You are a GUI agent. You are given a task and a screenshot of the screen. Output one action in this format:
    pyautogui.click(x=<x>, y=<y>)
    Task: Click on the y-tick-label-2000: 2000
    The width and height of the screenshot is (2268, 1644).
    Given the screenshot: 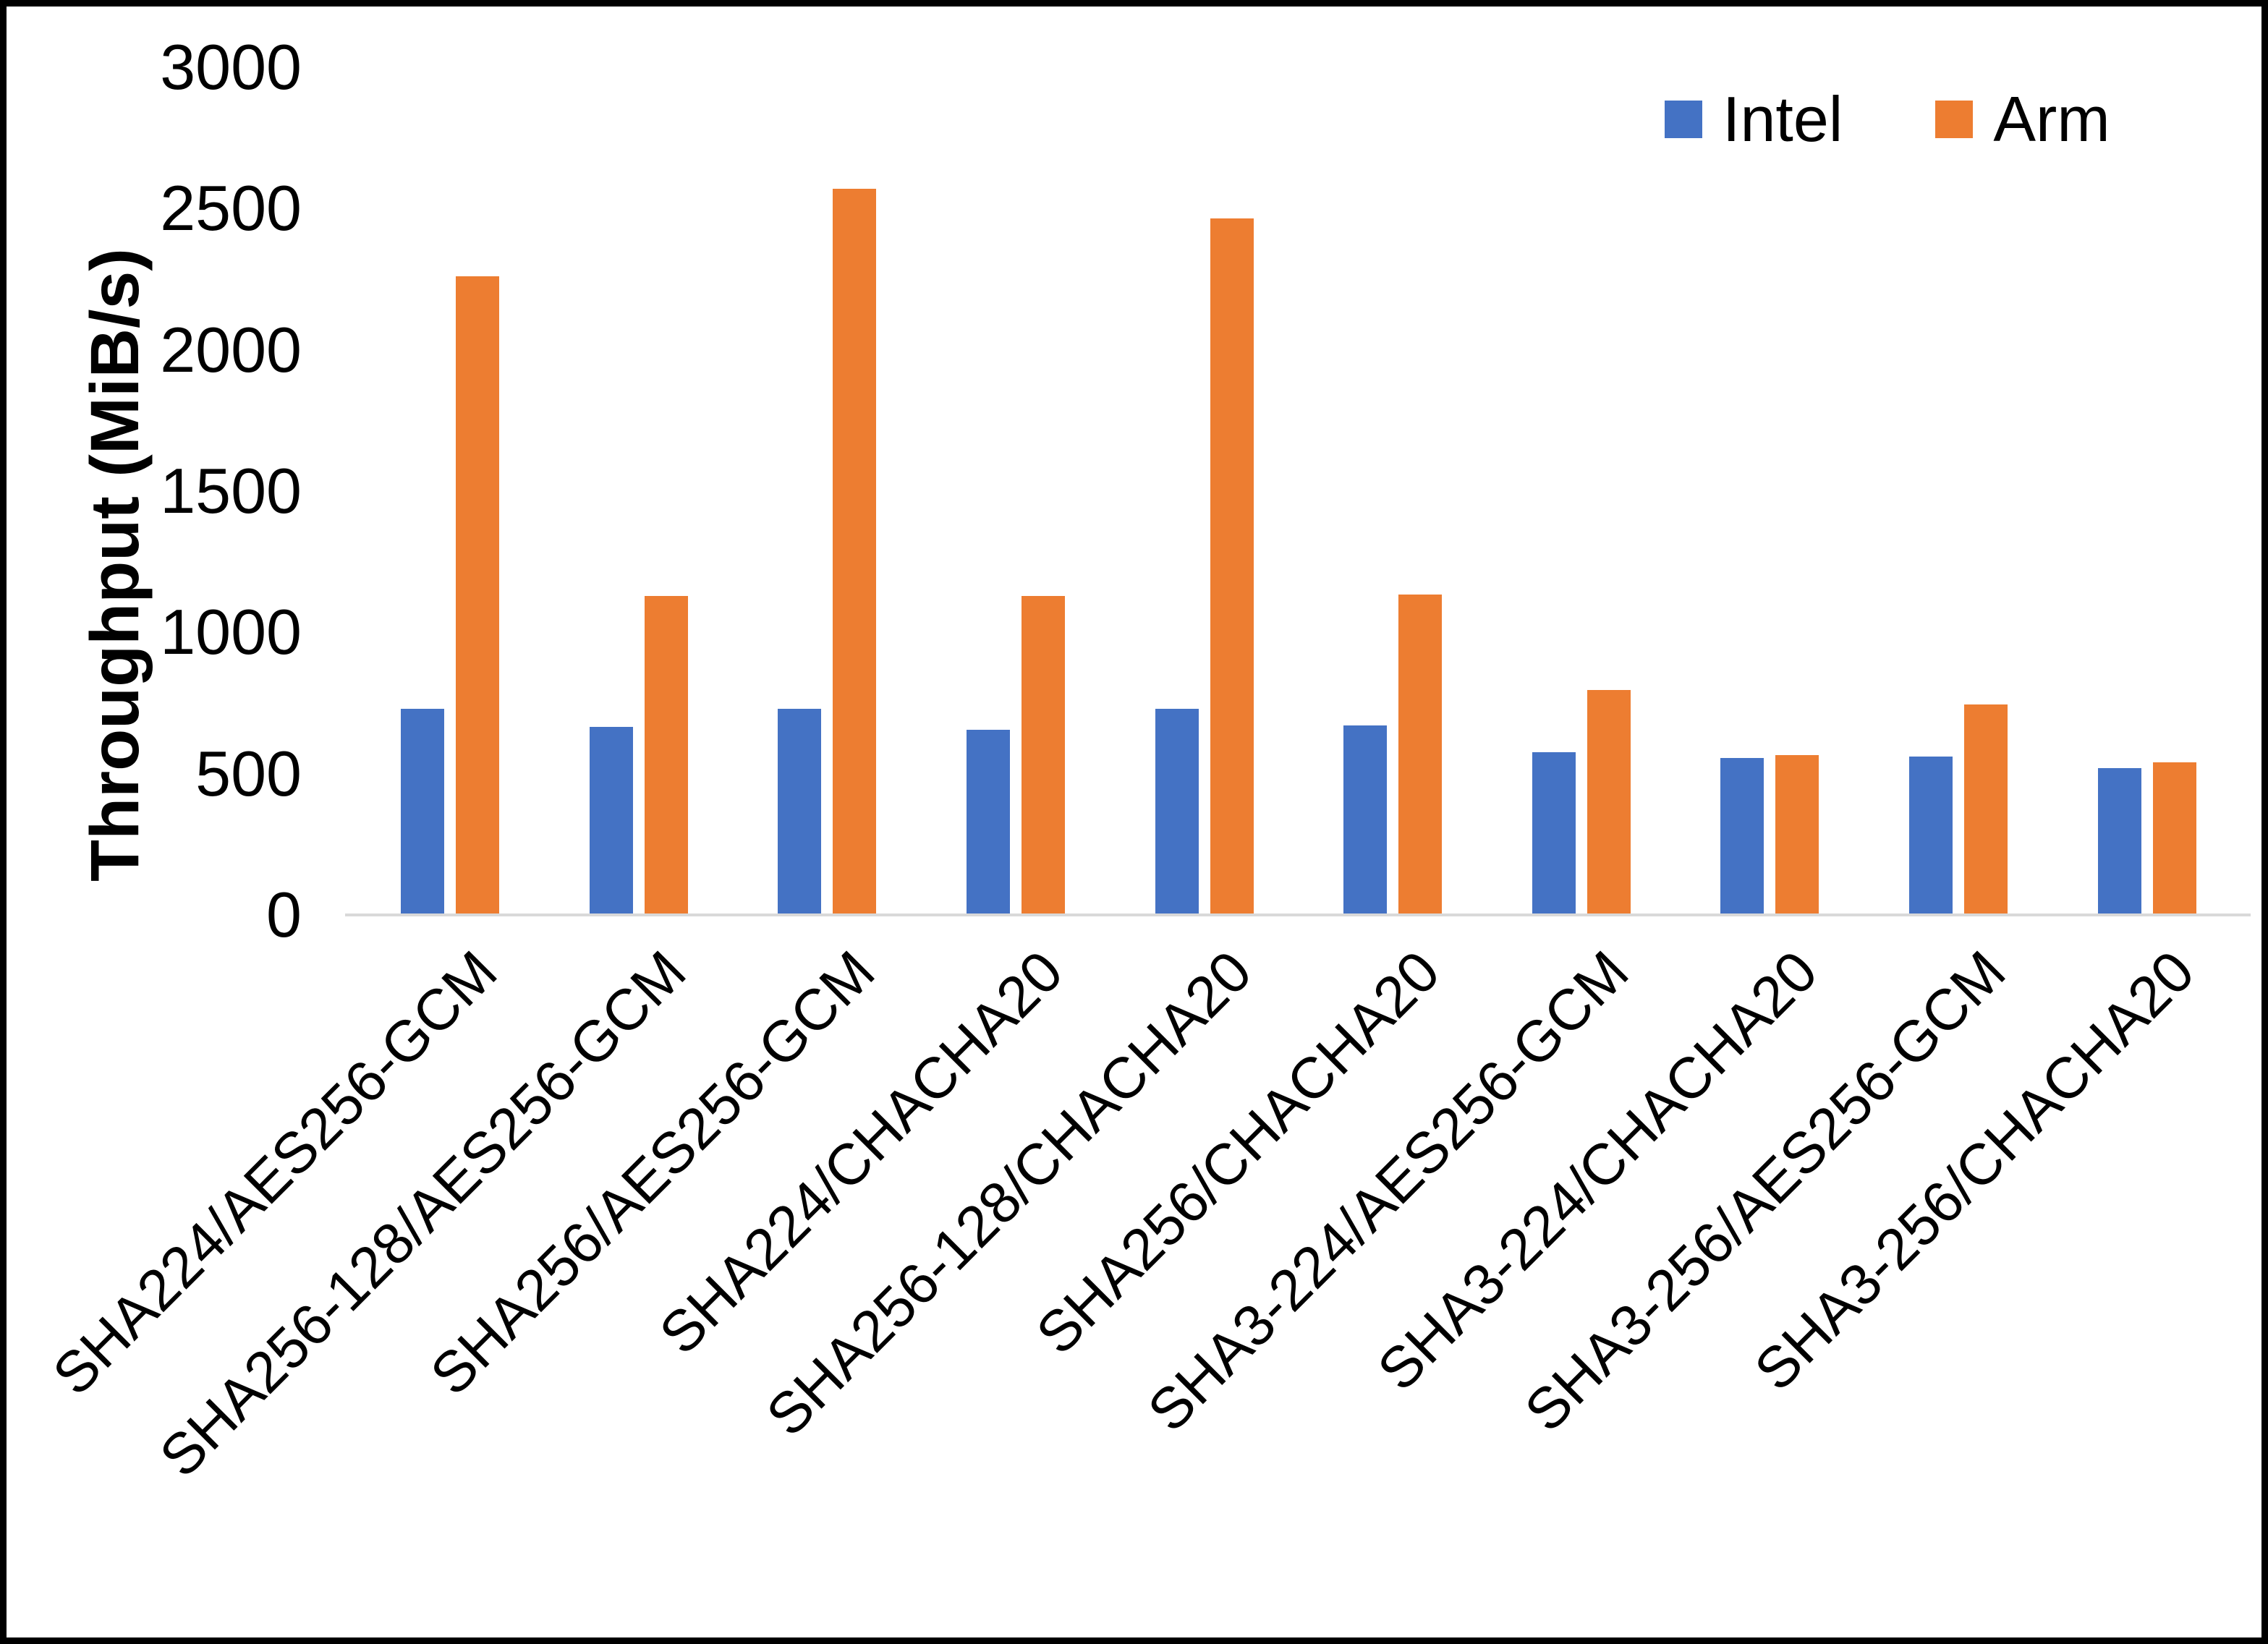 What is the action you would take?
    pyautogui.click(x=231, y=349)
    